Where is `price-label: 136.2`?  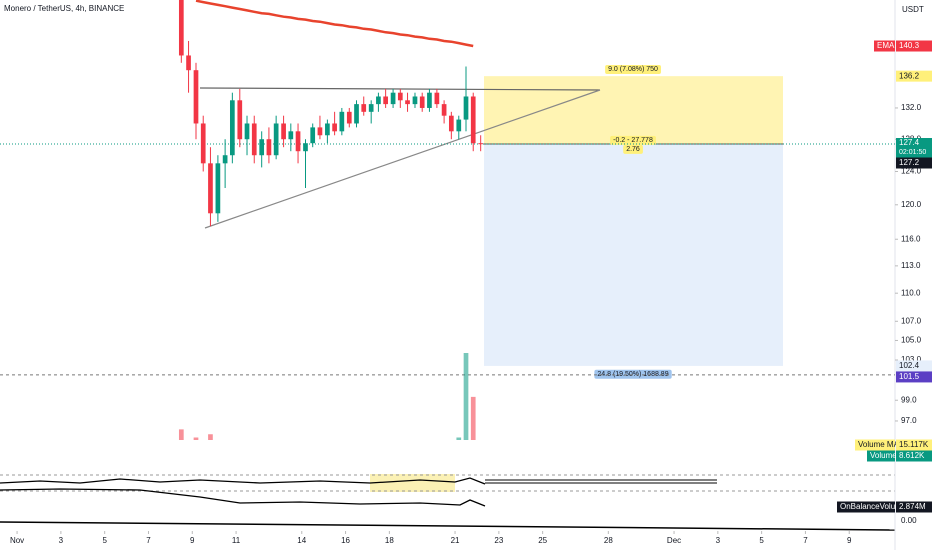
price-label: 136.2 is located at coordinates (909, 75).